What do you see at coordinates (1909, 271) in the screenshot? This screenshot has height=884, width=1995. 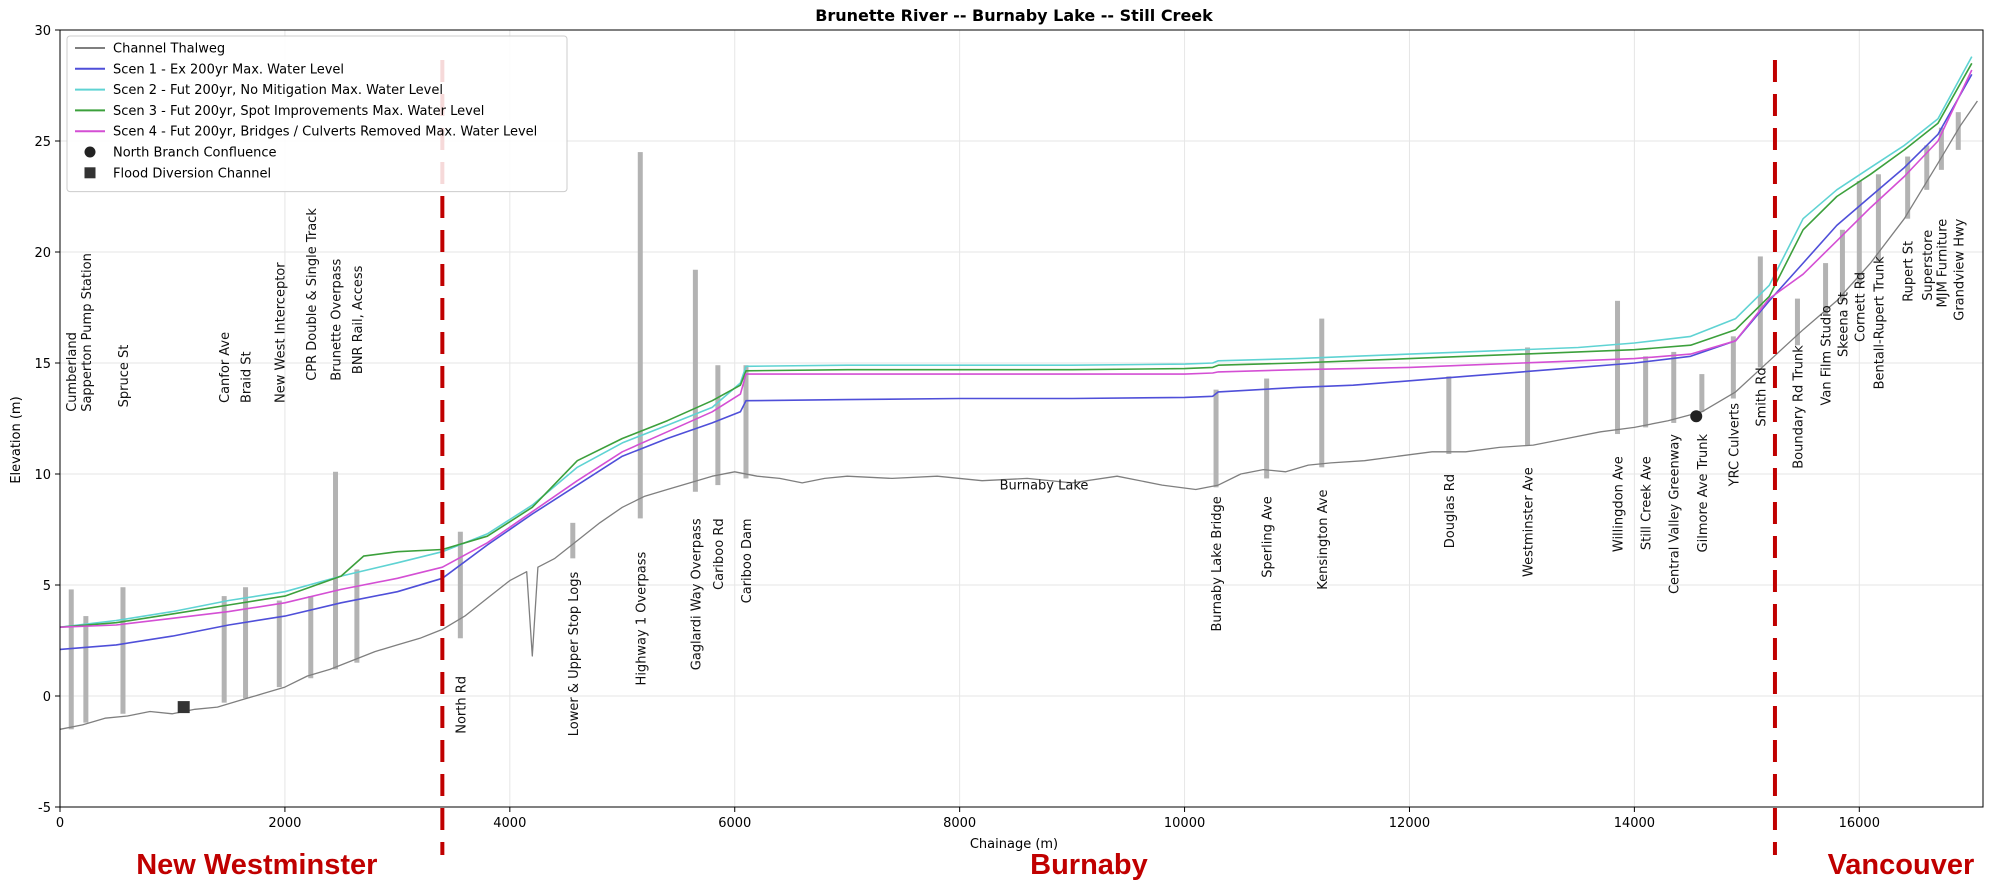 I see `structure-label: Rupert St` at bounding box center [1909, 271].